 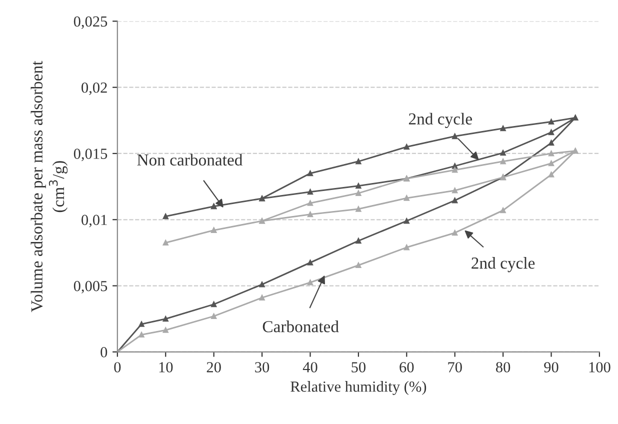 I want to click on y-axis-title: Volume adsorbate per mass adsorbent (cm$^{3}$/g), so click(x=49, y=186).